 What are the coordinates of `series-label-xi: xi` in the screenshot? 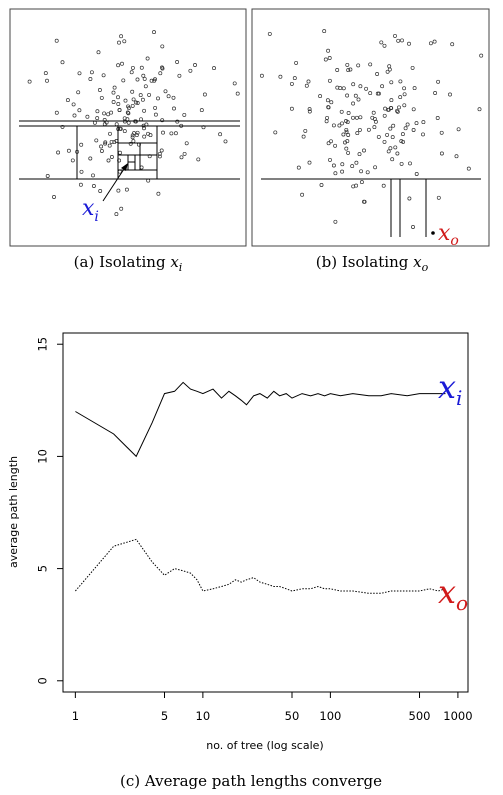 It's located at (450, 389).